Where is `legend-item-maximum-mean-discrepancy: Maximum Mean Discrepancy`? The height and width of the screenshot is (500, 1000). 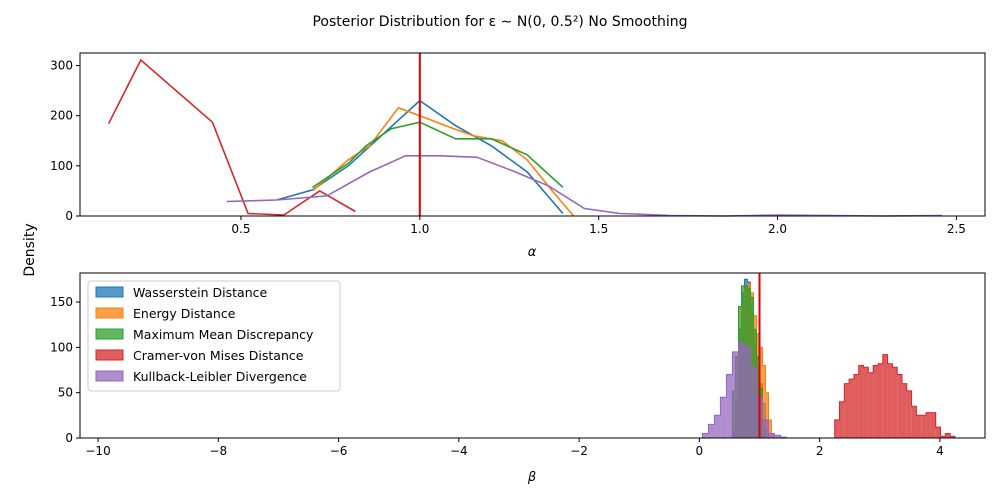
legend-item-maximum-mean-discrepancy: Maximum Mean Discrepancy is located at coordinates (204, 334).